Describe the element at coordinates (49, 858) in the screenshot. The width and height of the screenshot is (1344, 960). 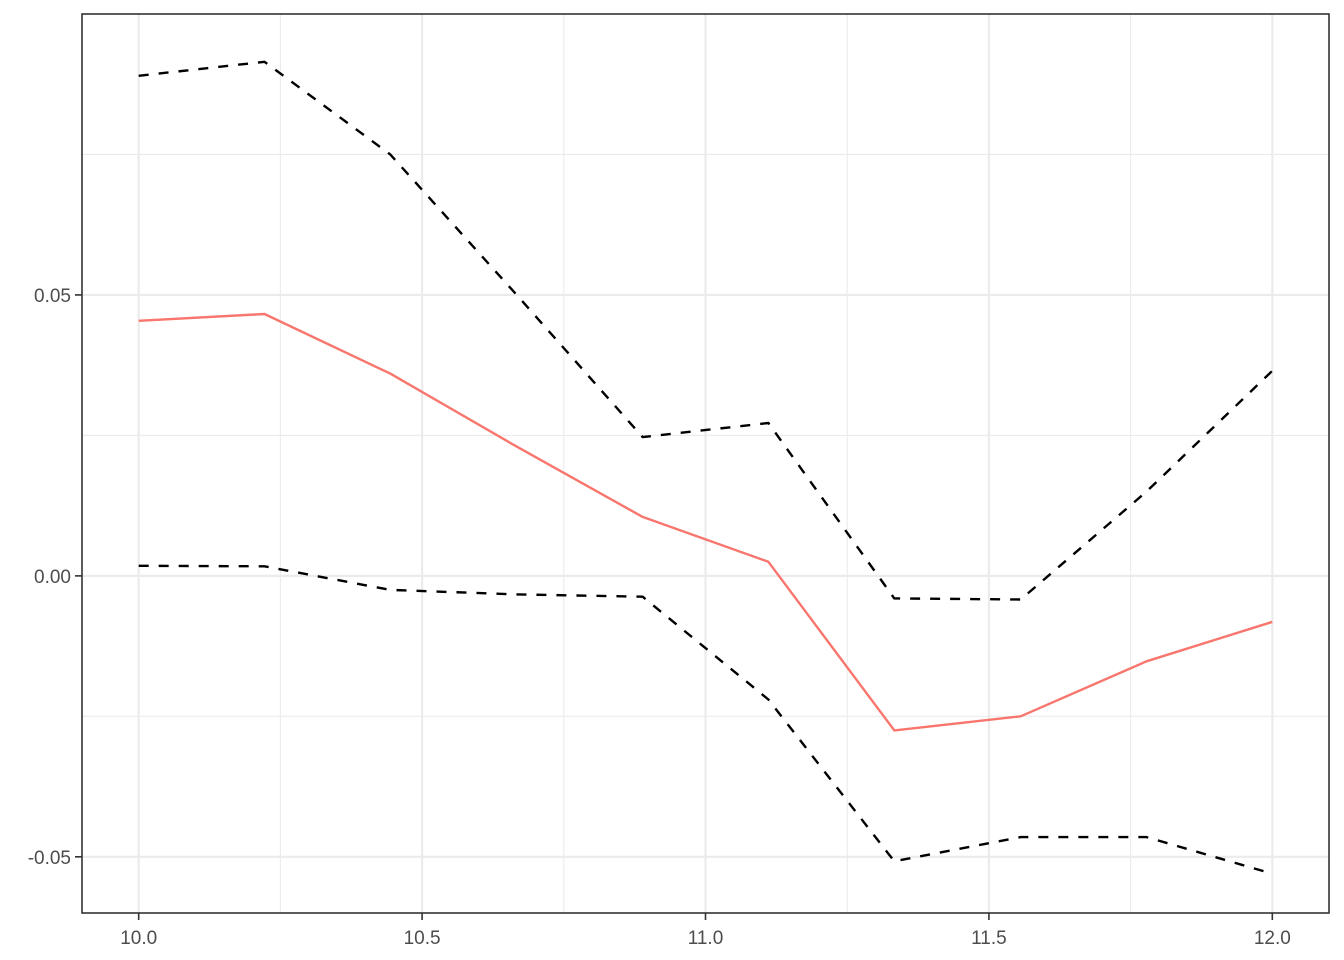
I see `y-tick-label: -0.05` at that location.